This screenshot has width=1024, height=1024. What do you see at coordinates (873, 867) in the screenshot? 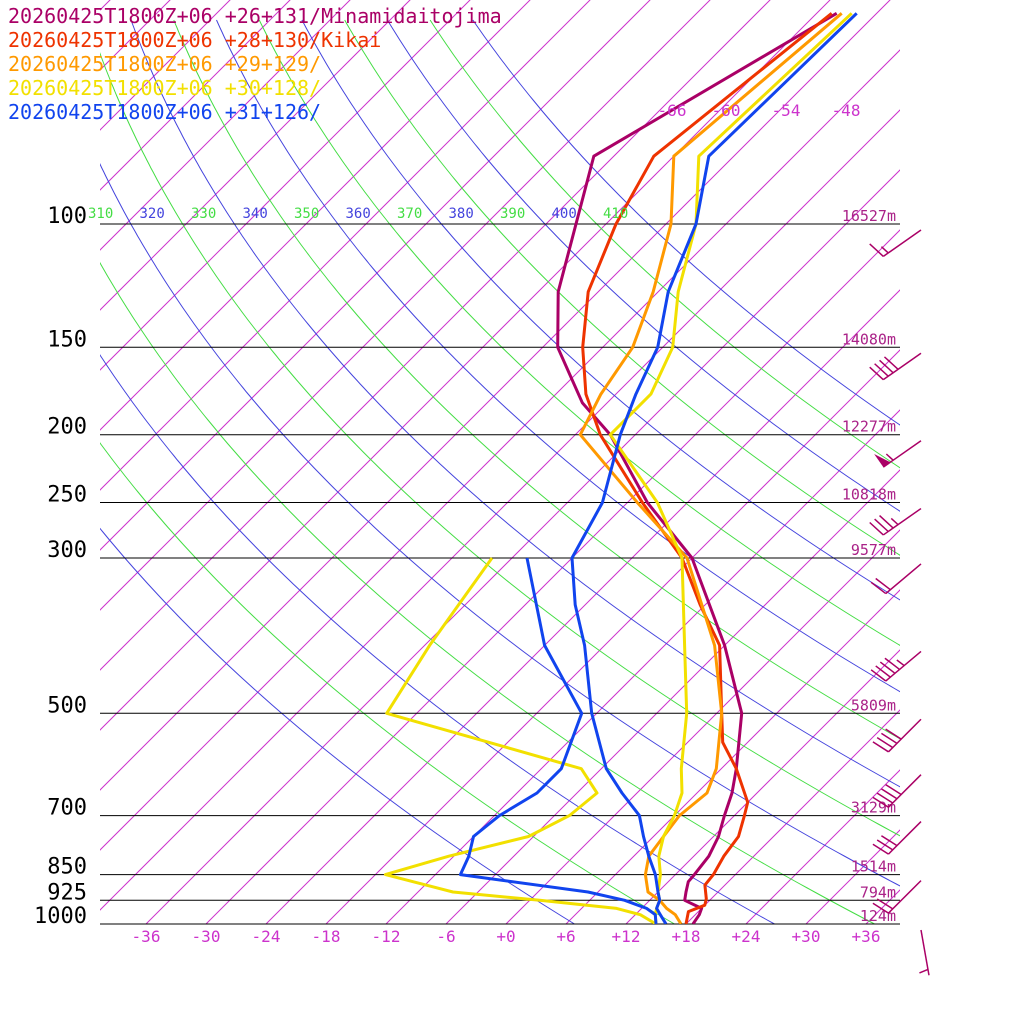
I see `height-label: 1514m` at bounding box center [873, 867].